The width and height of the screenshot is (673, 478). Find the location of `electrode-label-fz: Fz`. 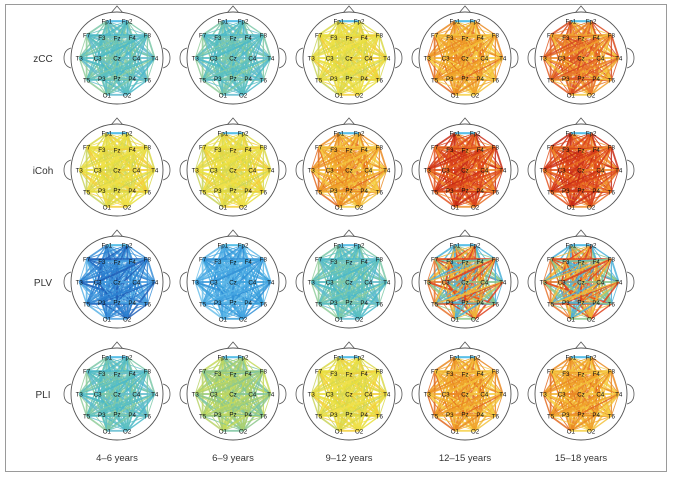

electrode-label-fz: Fz is located at coordinates (349, 375).